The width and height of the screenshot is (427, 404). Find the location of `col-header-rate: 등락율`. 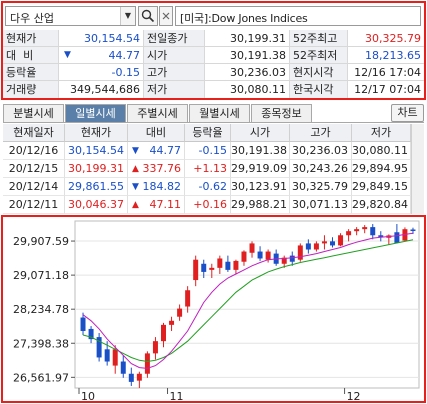

col-header-rate: 등락율 is located at coordinates (208, 133).